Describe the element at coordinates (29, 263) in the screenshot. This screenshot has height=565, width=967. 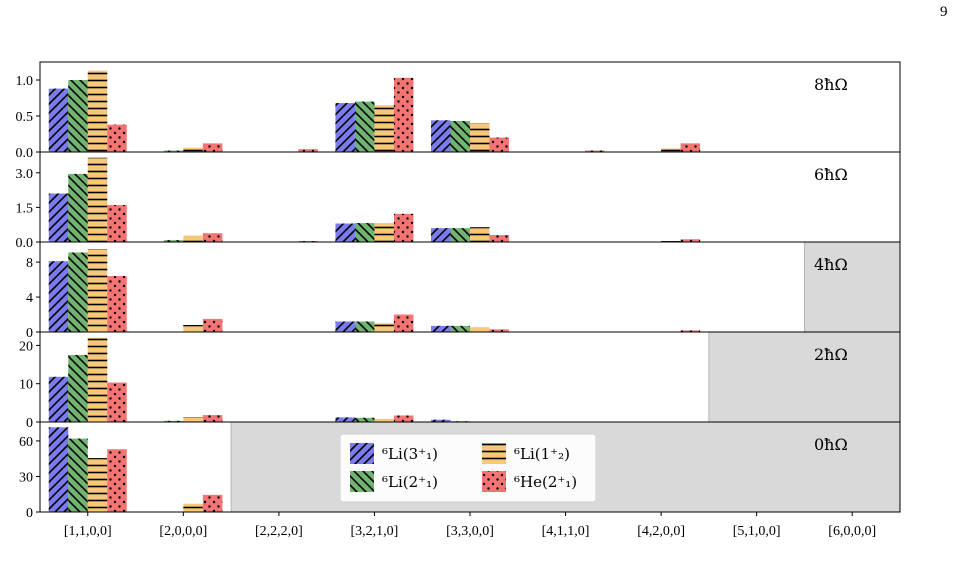
I see `y-tick-label: 8` at that location.